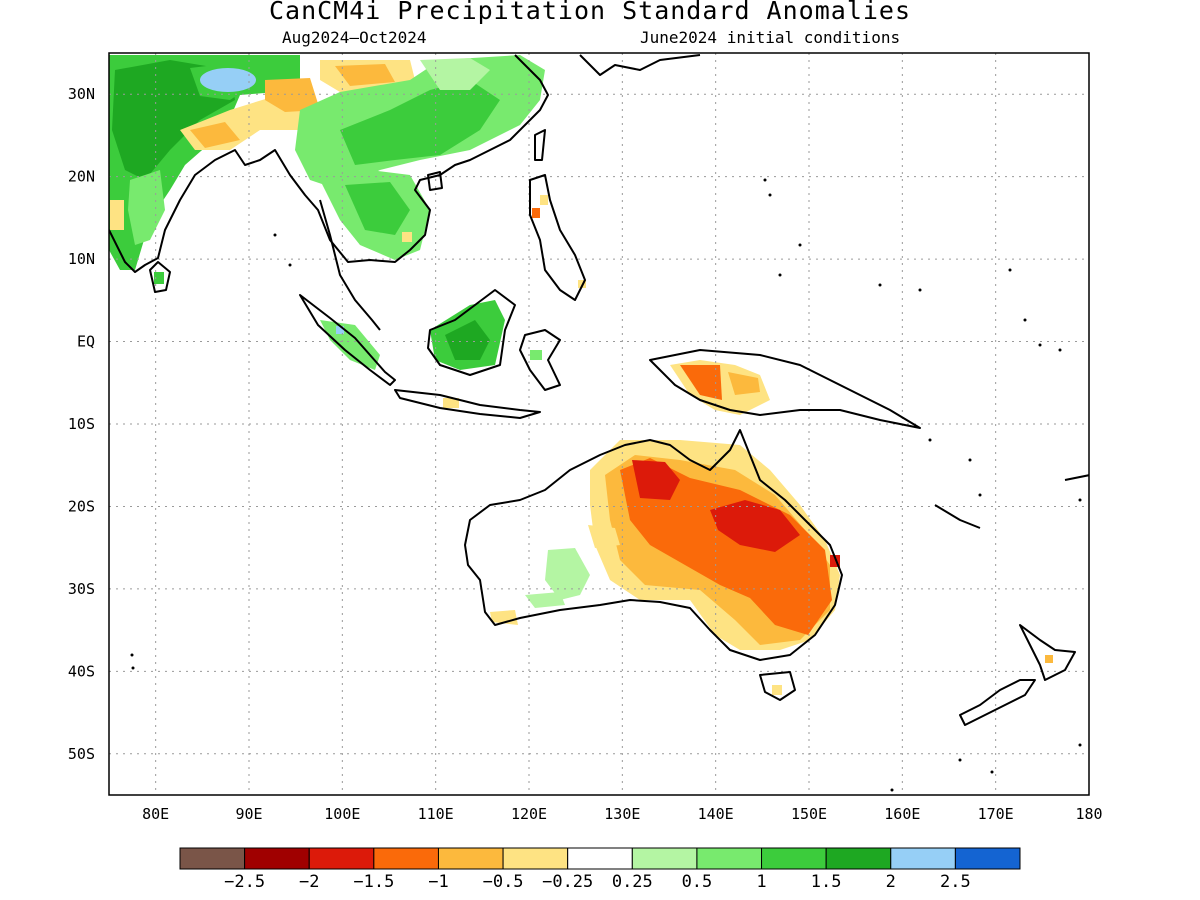 The image size is (1200, 900). Describe the element at coordinates (955, 882) in the screenshot. I see `colorbar-label: 2.5` at that location.